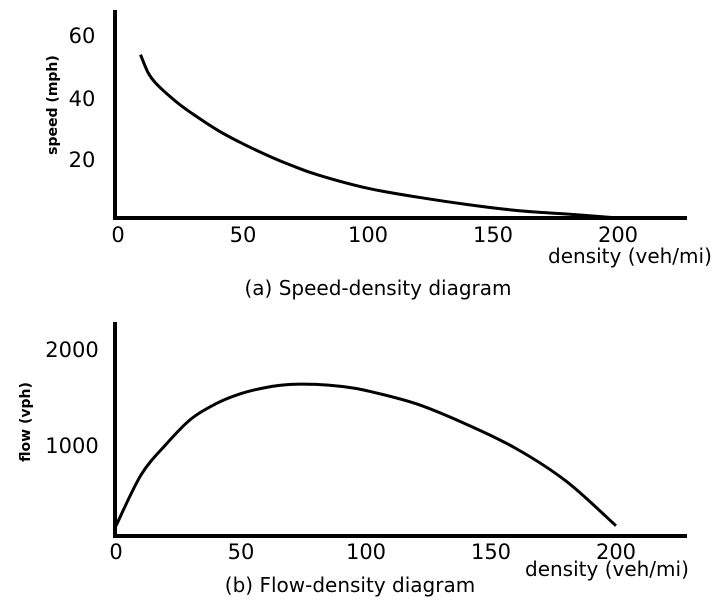  I want to click on chart-b-caption: (b) Flow-density diagram, so click(350, 585).